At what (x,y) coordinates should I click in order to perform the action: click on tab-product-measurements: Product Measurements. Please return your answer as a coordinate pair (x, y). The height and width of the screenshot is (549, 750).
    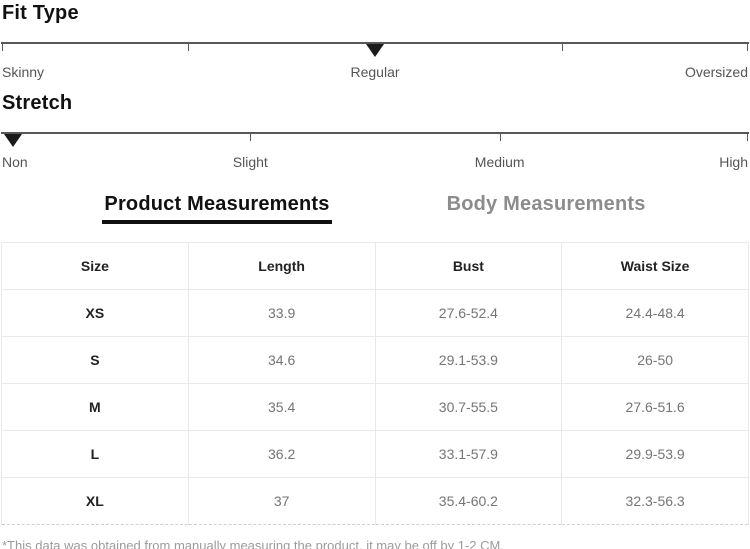
    Looking at the image, I should click on (217, 208).